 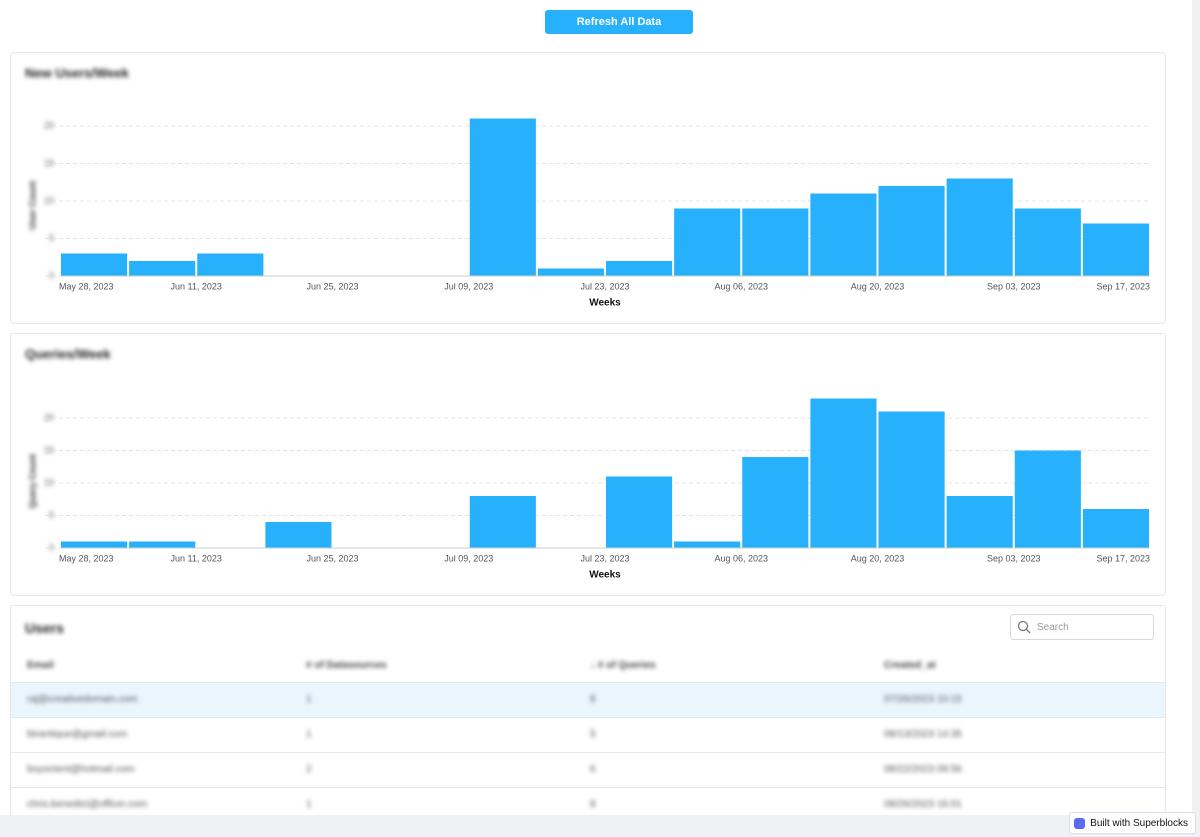 I want to click on chart-title: New Users/Week, so click(x=77, y=72).